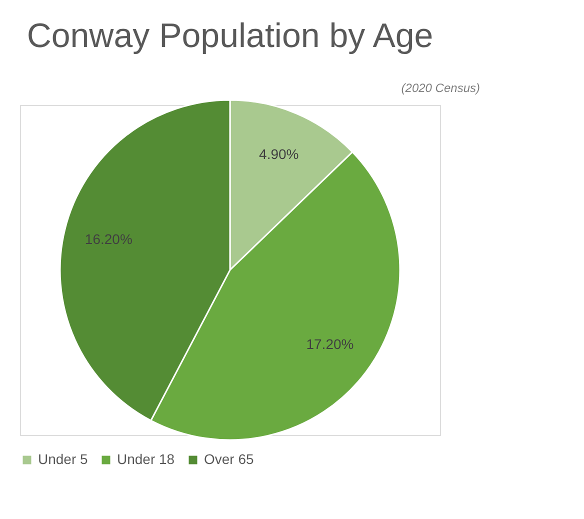  What do you see at coordinates (63, 459) in the screenshot?
I see `legend-label: Under 5` at bounding box center [63, 459].